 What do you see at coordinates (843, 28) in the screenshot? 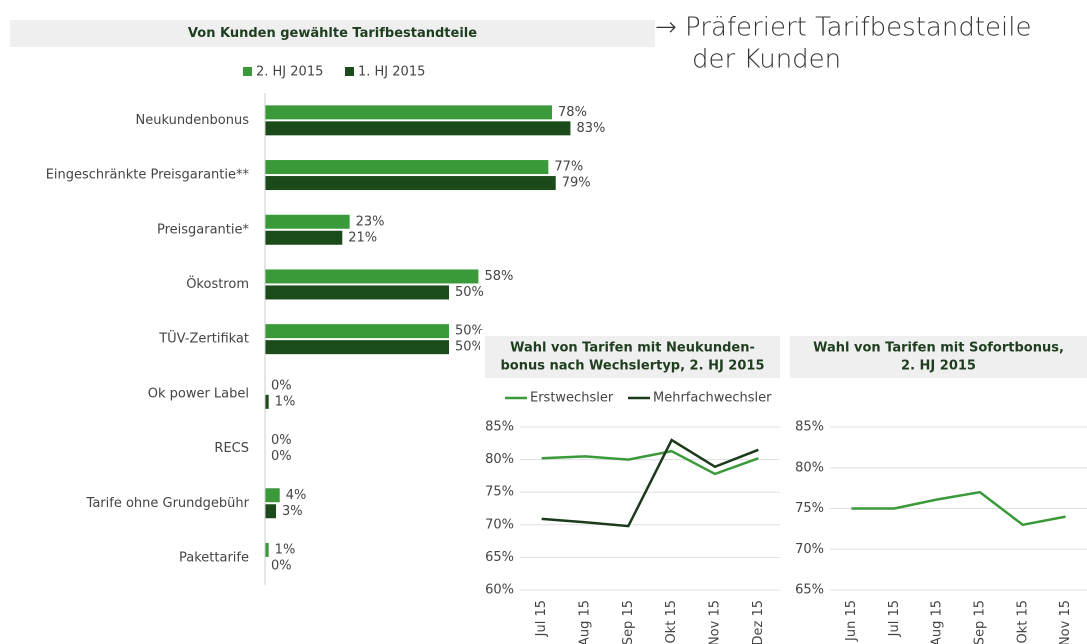
I see `headline: → Präferiert Tarifbestandteile` at bounding box center [843, 28].